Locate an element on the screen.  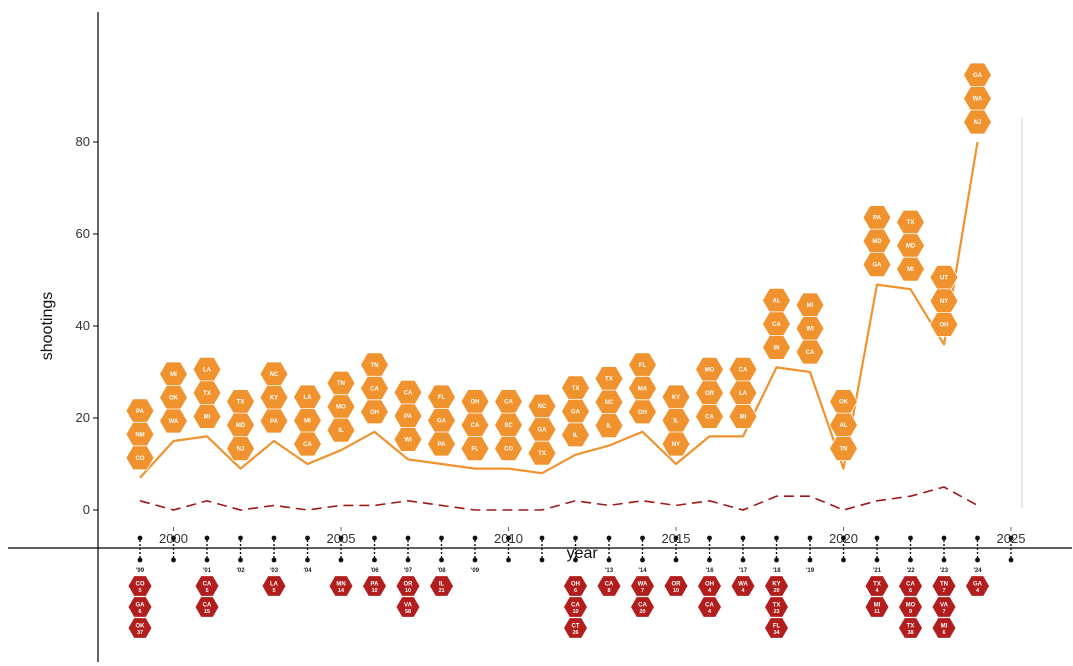
incident-state-label: WA is located at coordinates (743, 585).